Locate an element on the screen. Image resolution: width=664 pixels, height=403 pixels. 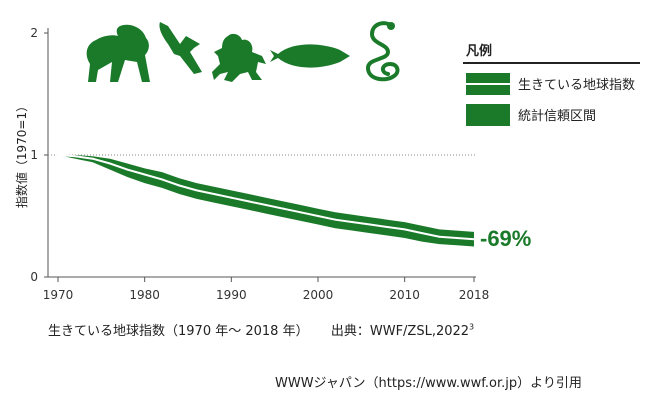
x-tick-label: 2018 is located at coordinates (474, 295).